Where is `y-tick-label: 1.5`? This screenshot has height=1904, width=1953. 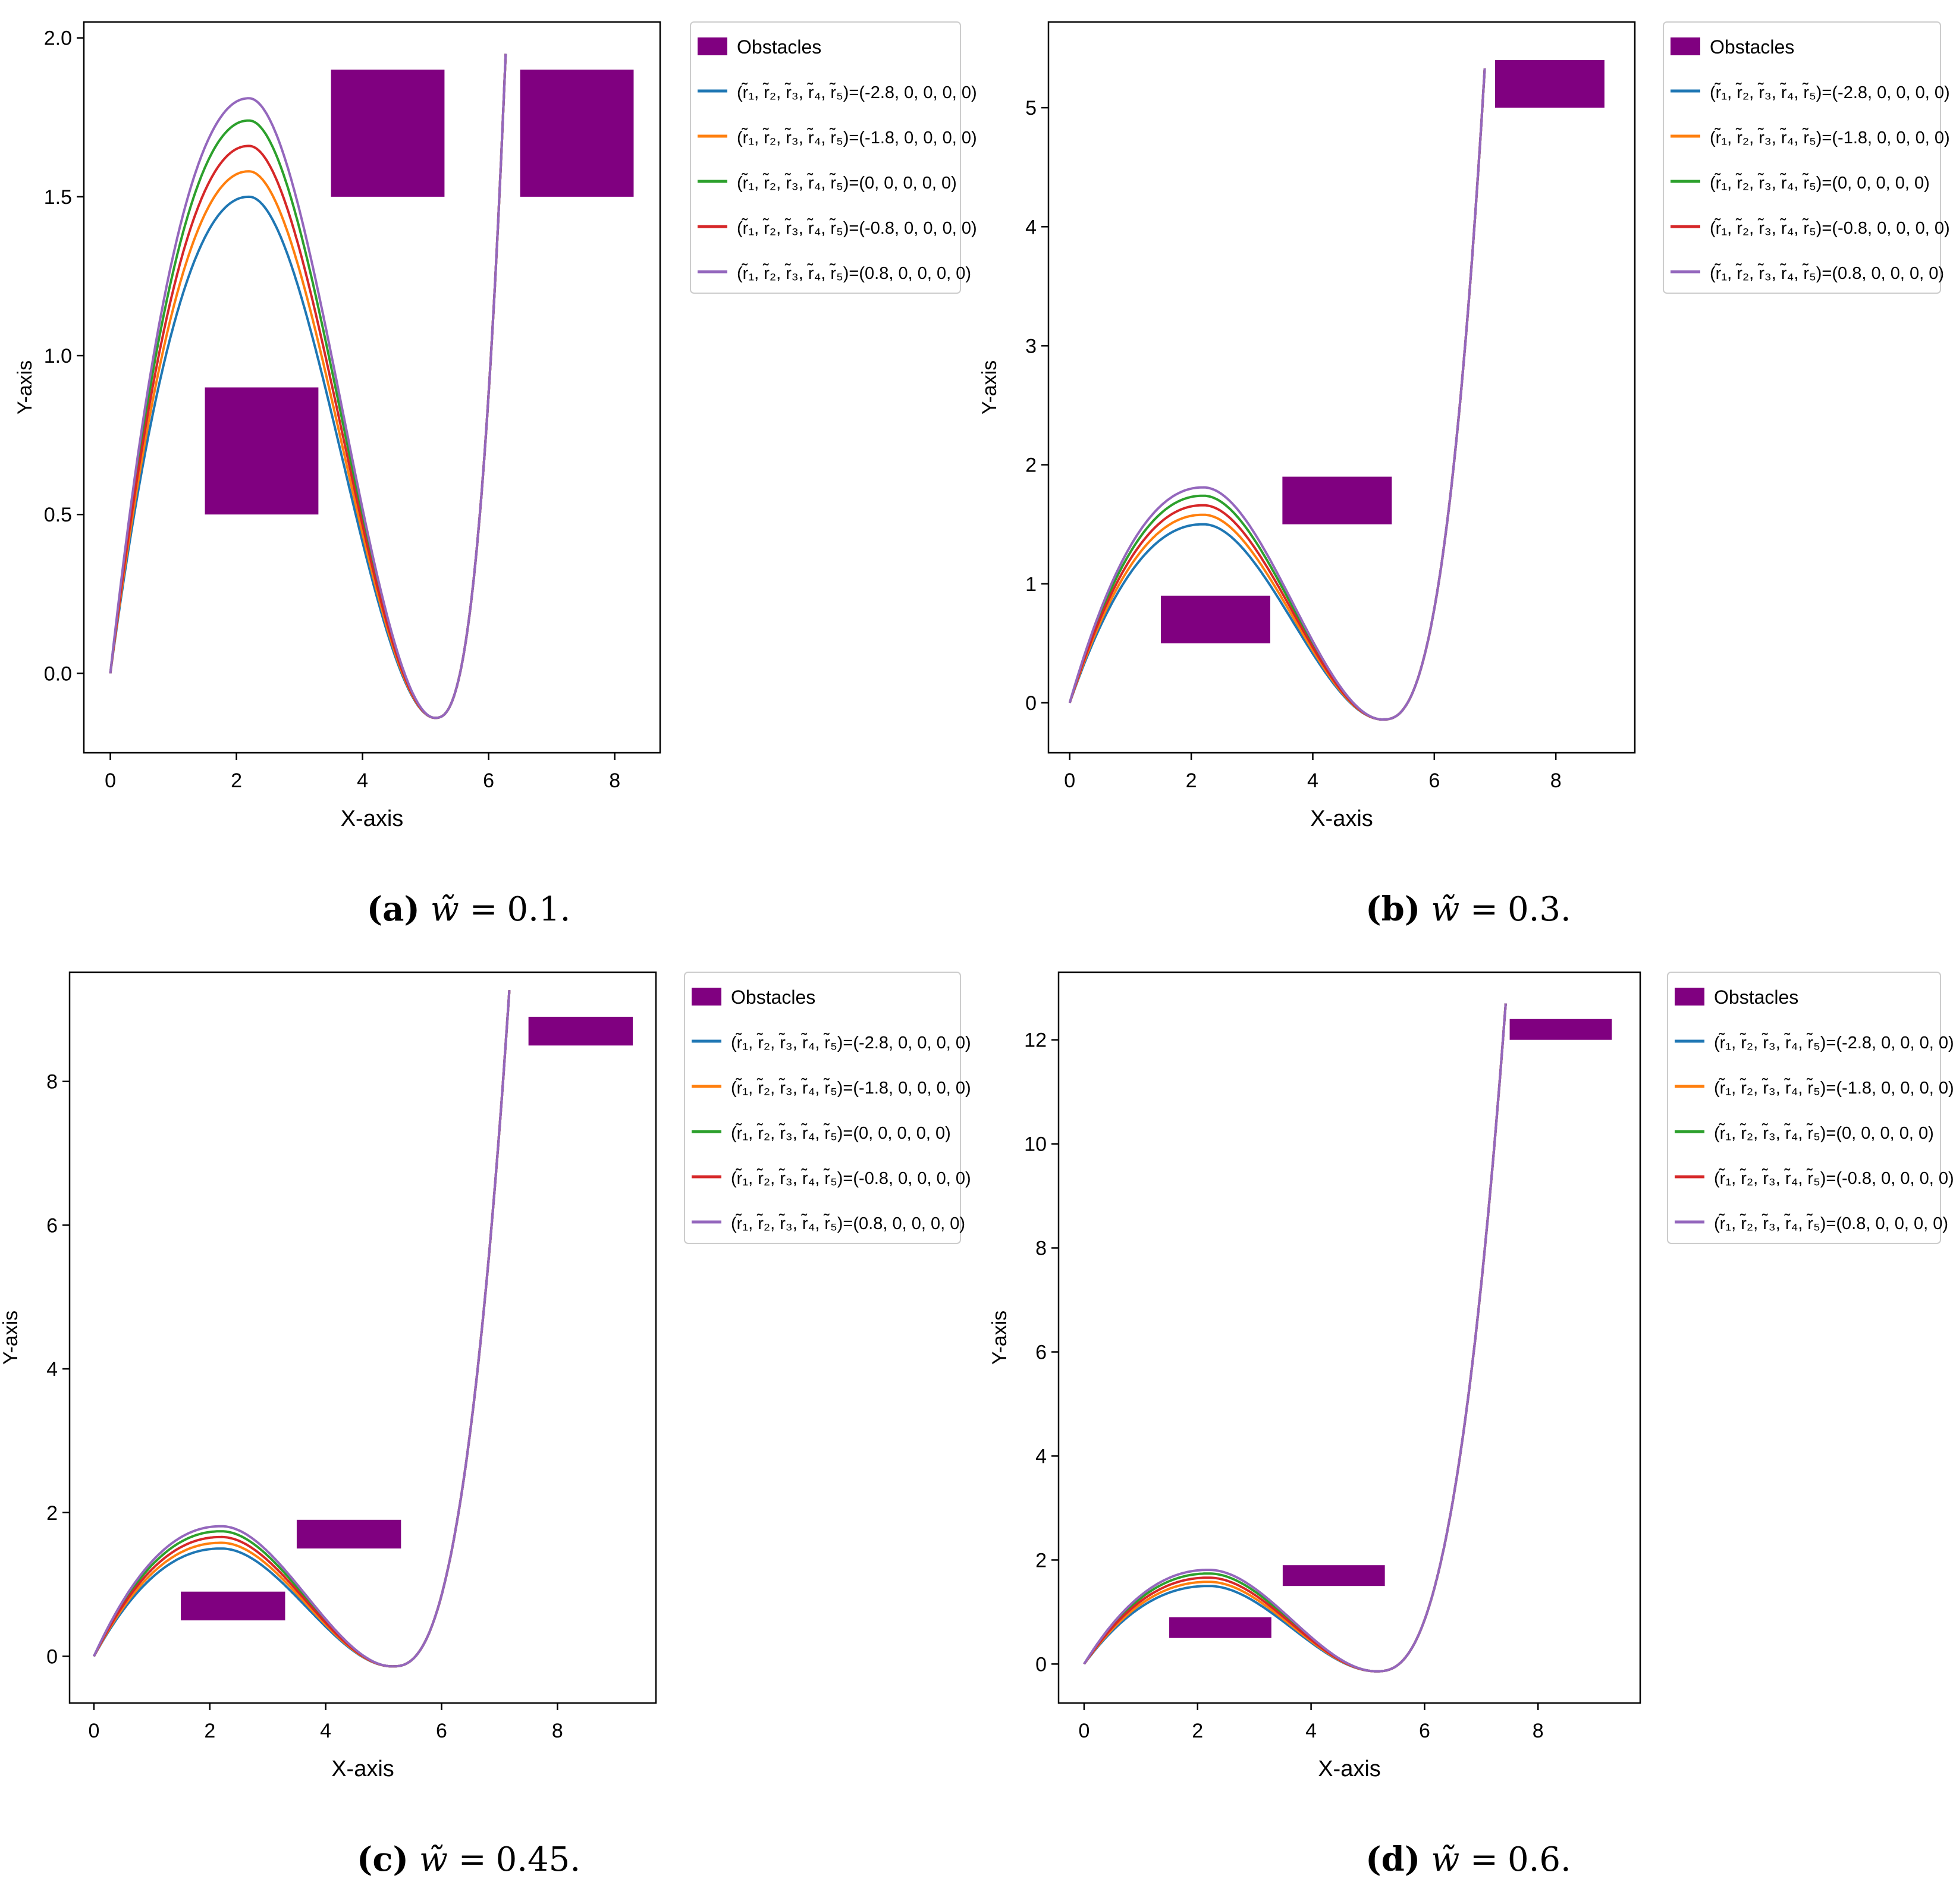
y-tick-label: 1.5 is located at coordinates (58, 197).